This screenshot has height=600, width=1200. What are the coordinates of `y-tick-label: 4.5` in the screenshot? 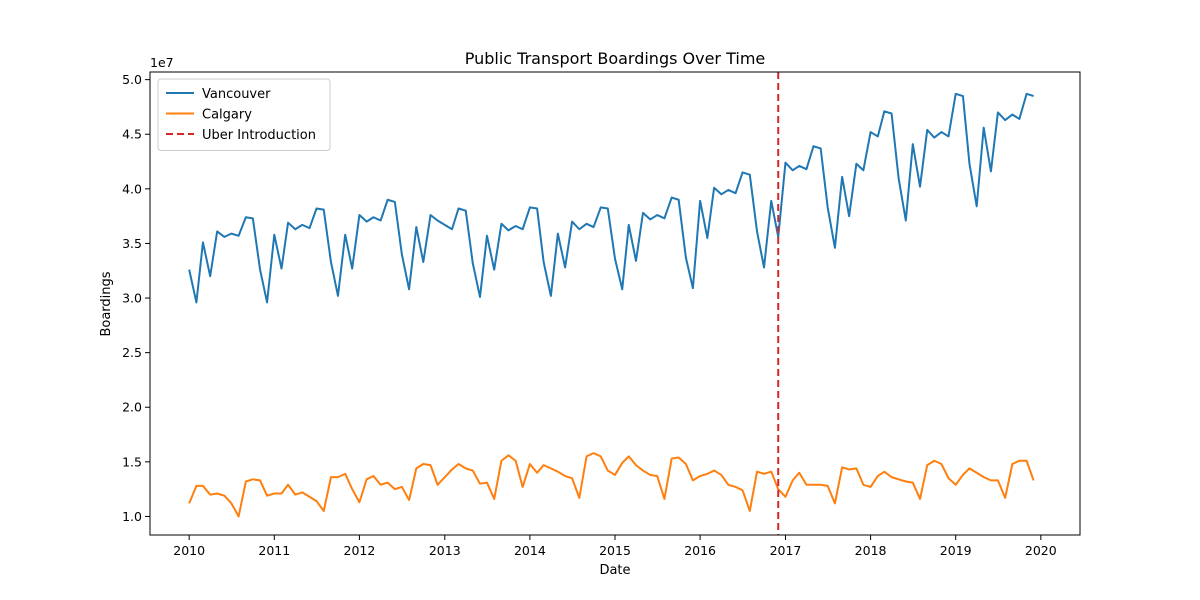 It's located at (132, 134).